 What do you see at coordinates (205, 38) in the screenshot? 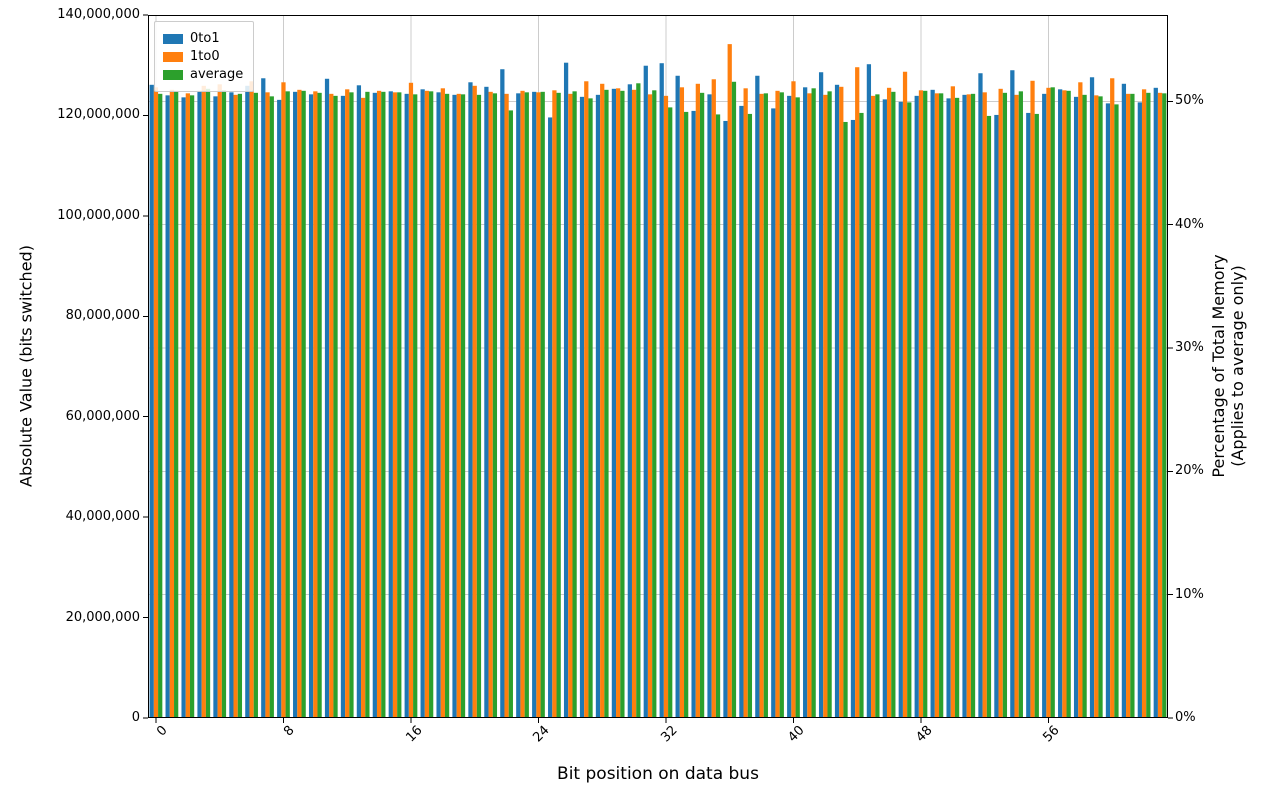
I see `legend-label-0to1: 0to1` at bounding box center [205, 38].